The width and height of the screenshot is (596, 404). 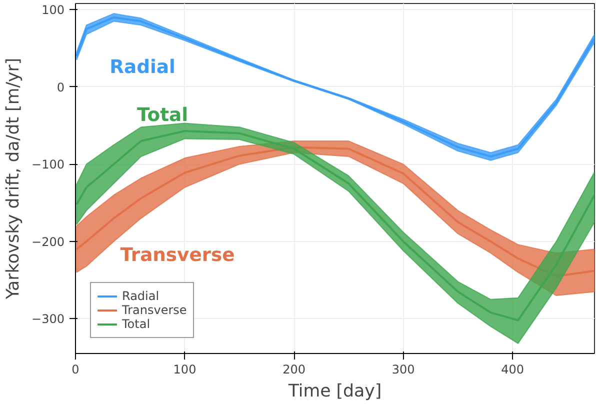 I want to click on legend-label: Total, so click(x=136, y=324).